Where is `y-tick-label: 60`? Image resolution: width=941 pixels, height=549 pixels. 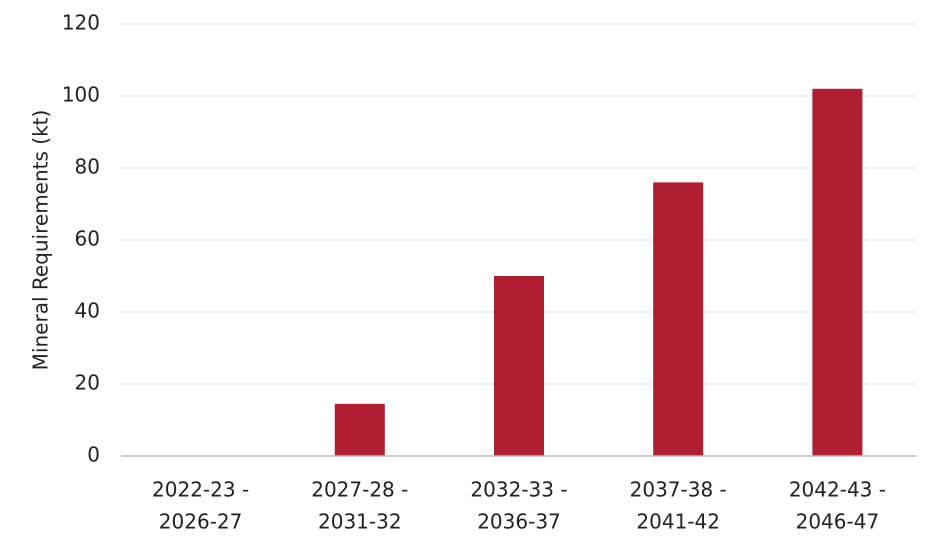
y-tick-label: 60 is located at coordinates (87, 239).